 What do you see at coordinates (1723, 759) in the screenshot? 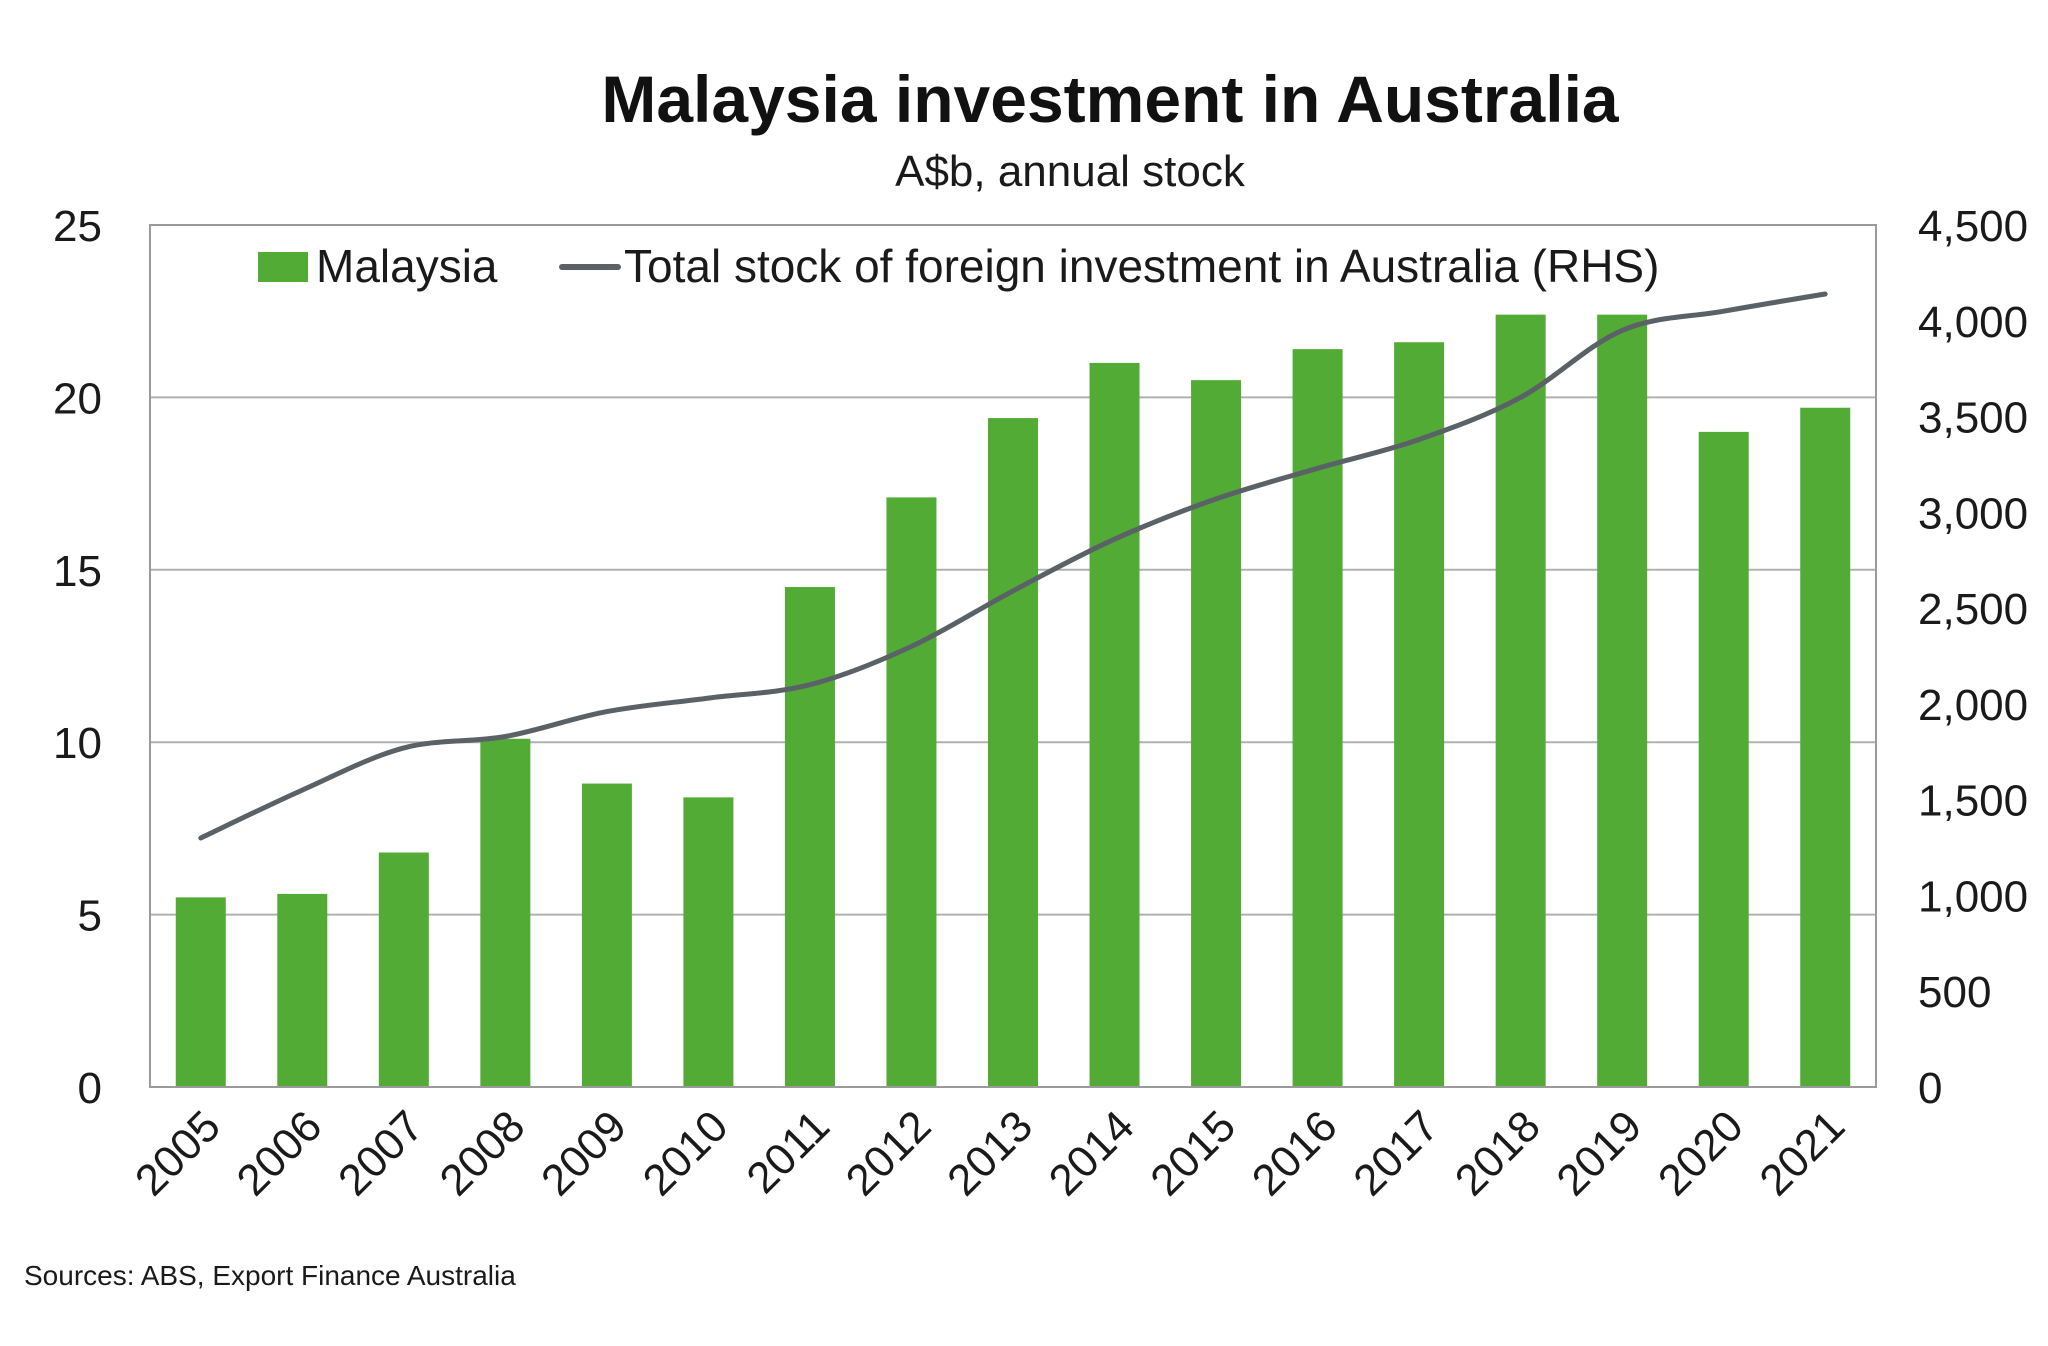
I see `bar-2020` at bounding box center [1723, 759].